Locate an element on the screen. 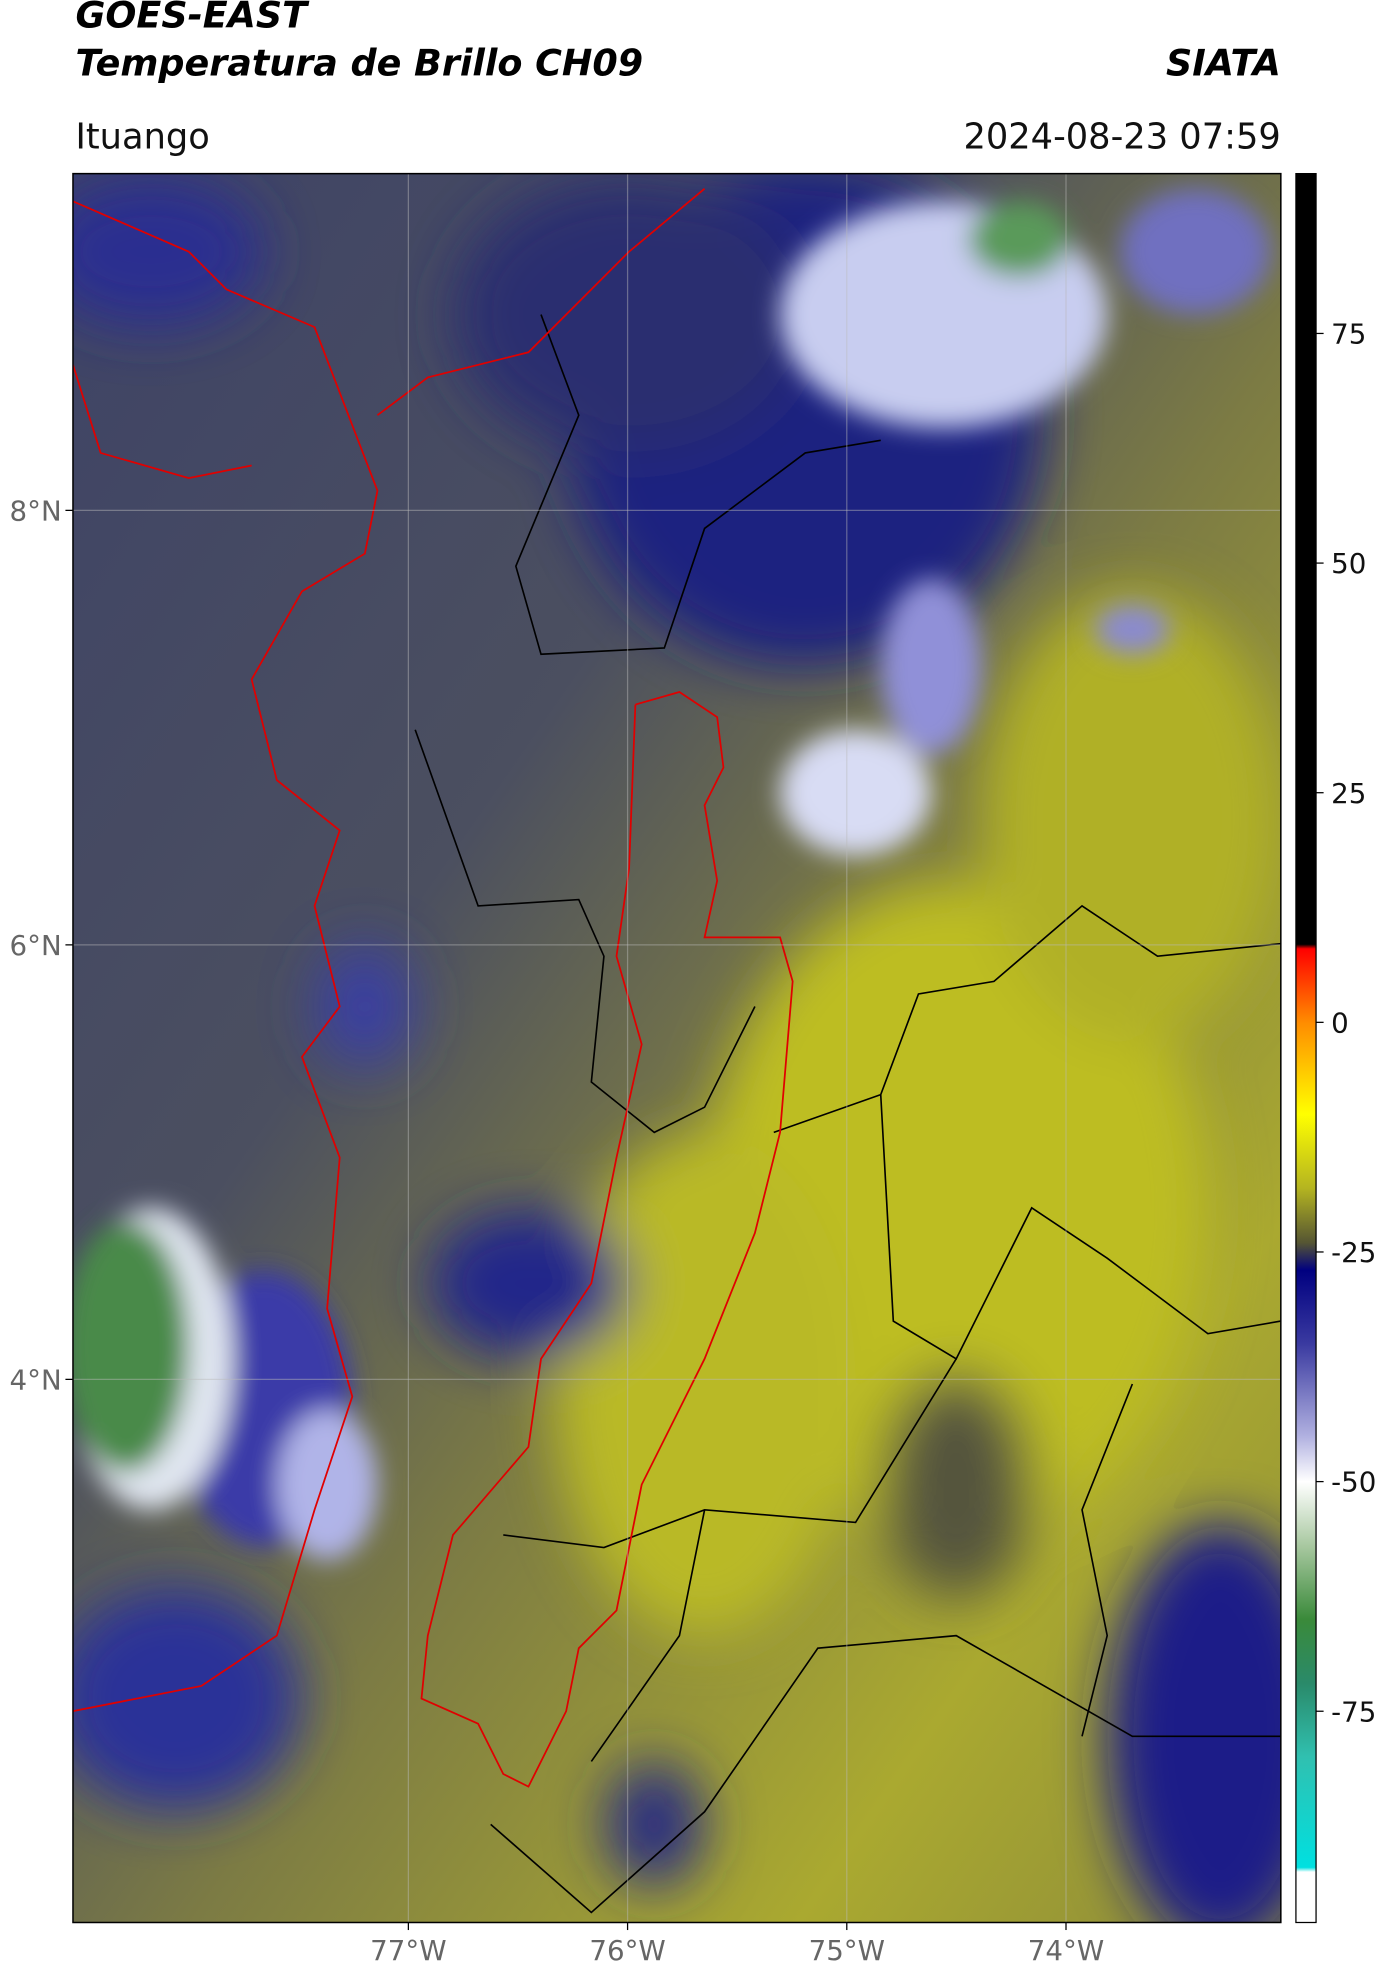  y-tick-label: 4°N is located at coordinates (36, 1379).